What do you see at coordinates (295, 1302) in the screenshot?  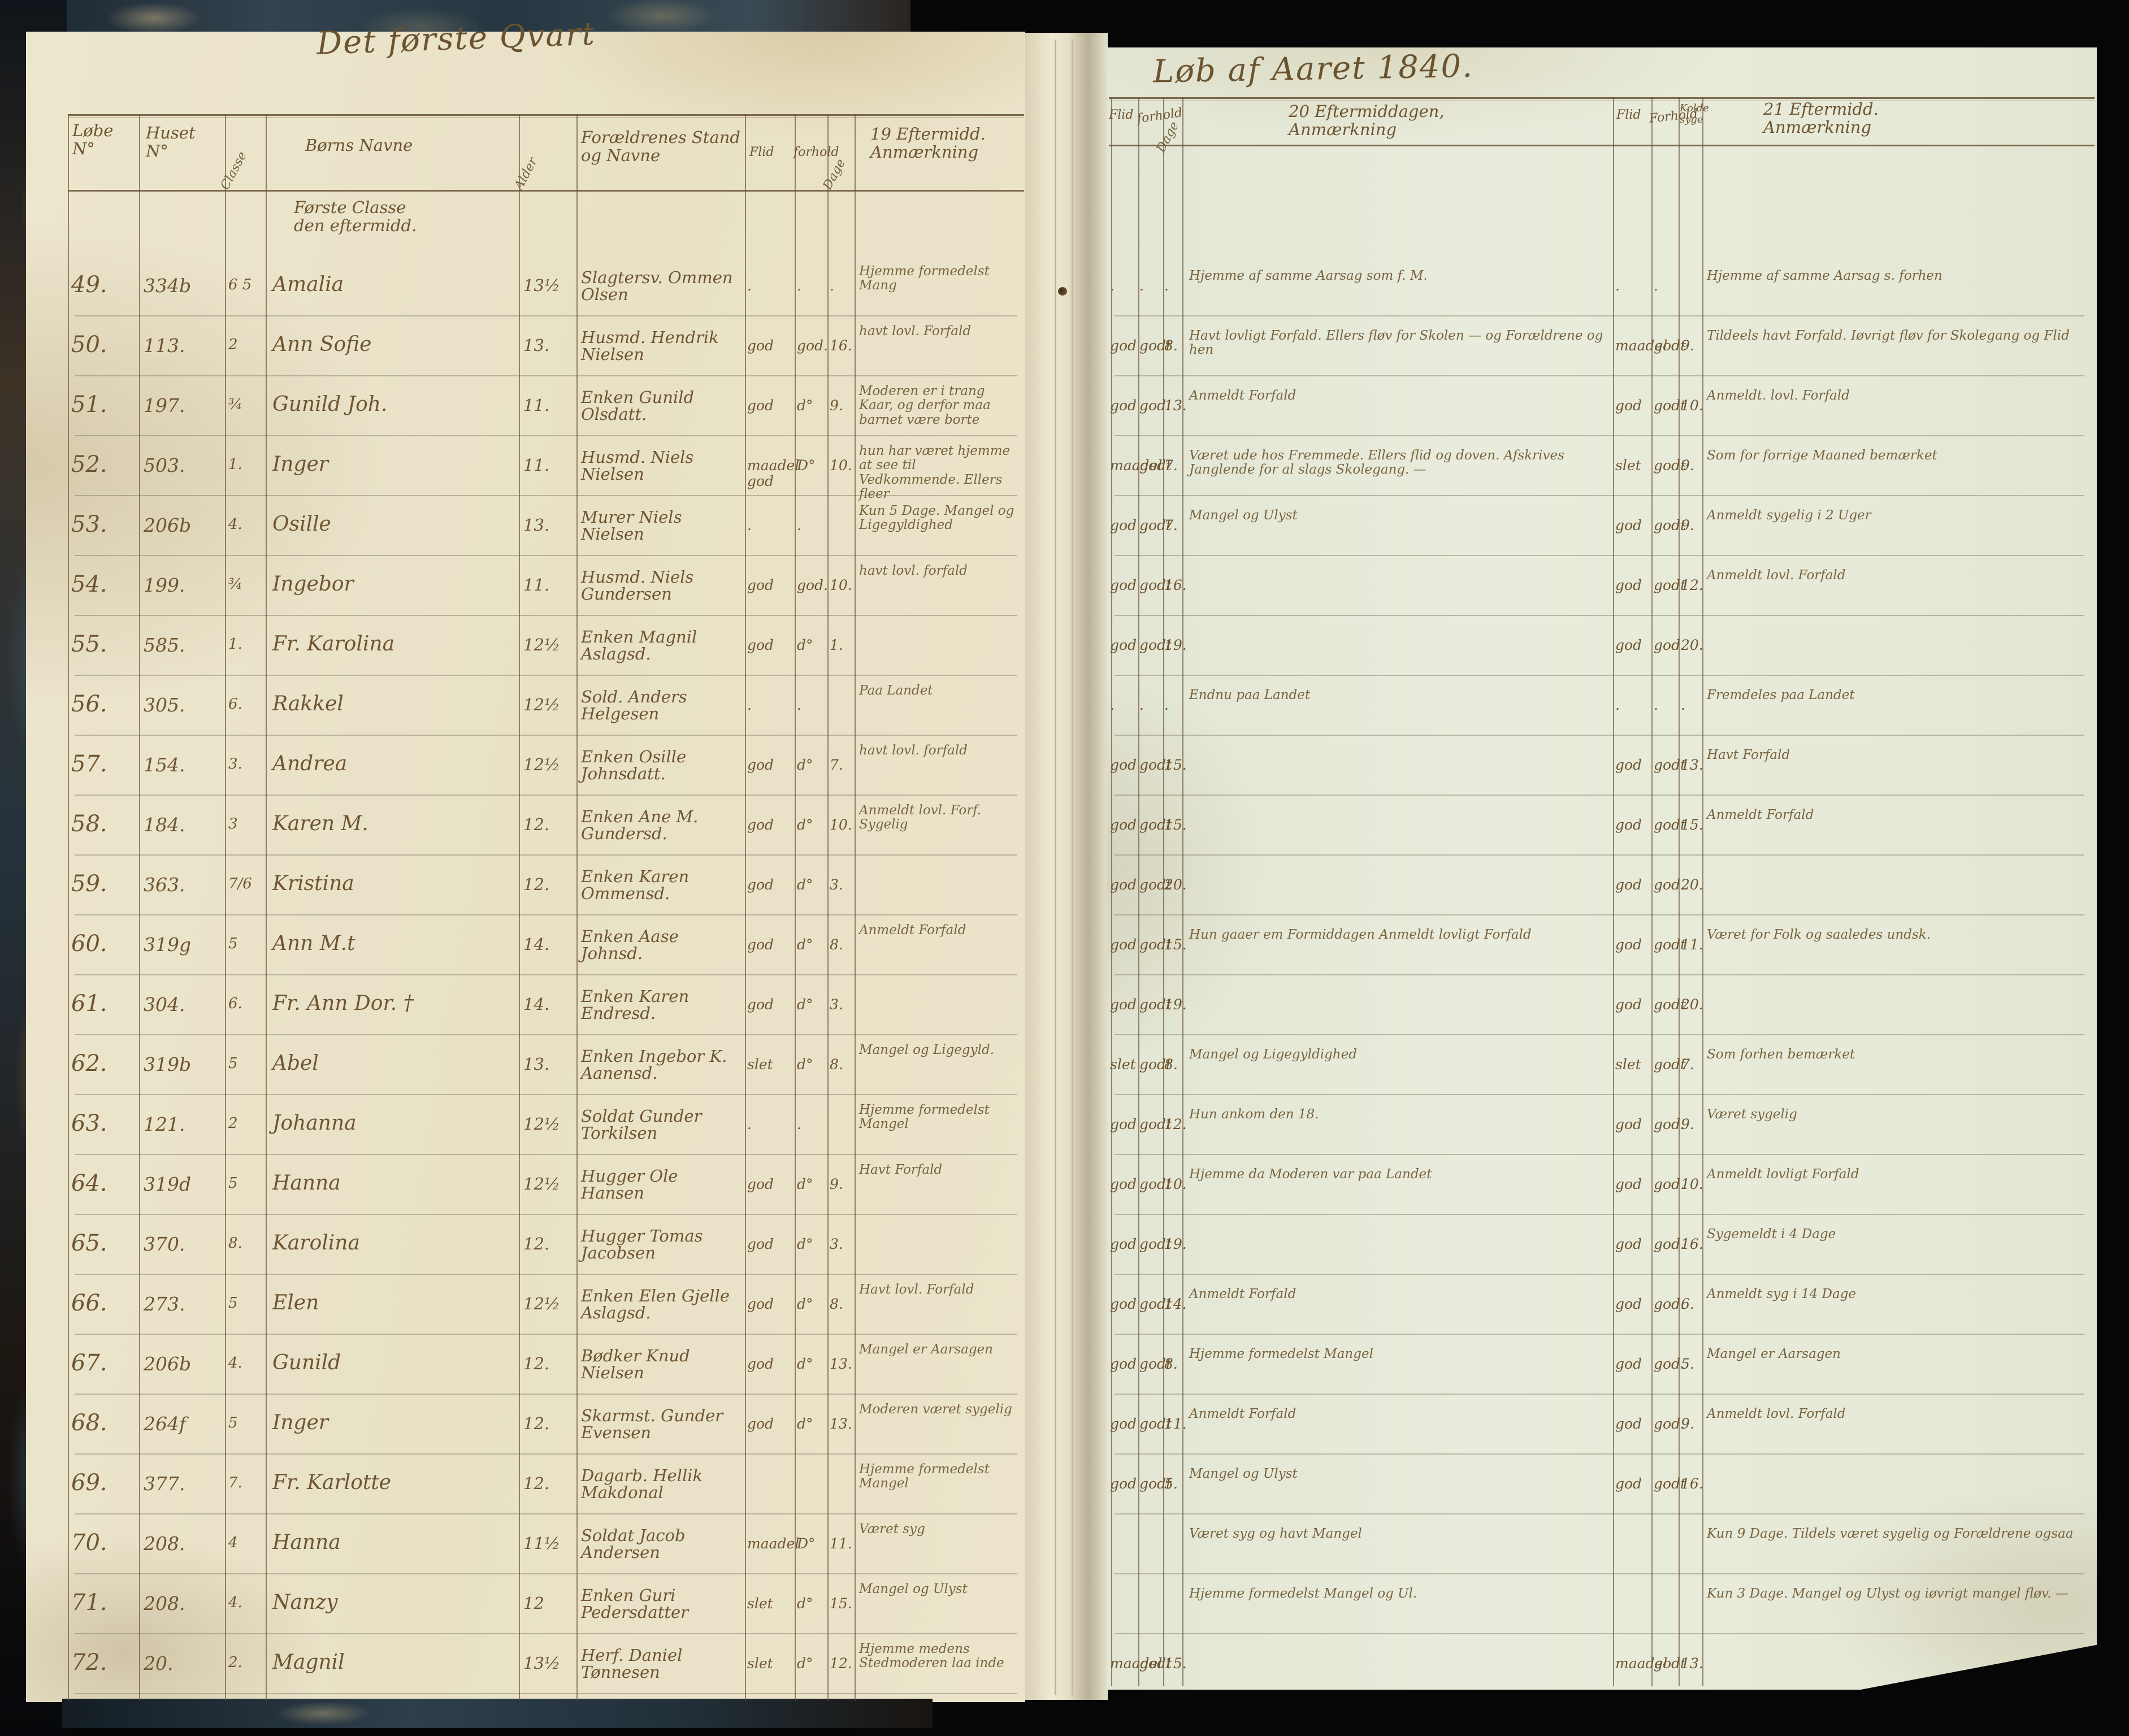 I see `cell-navn-17: Elen` at bounding box center [295, 1302].